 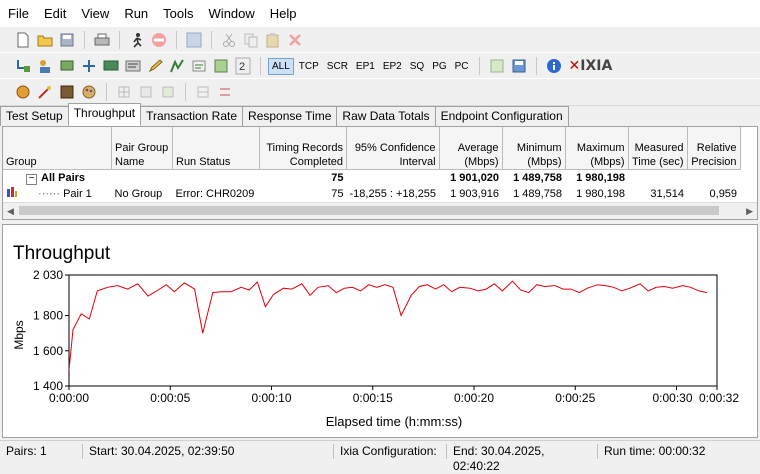 I want to click on pair1-label: Pair 1, so click(x=77, y=194).